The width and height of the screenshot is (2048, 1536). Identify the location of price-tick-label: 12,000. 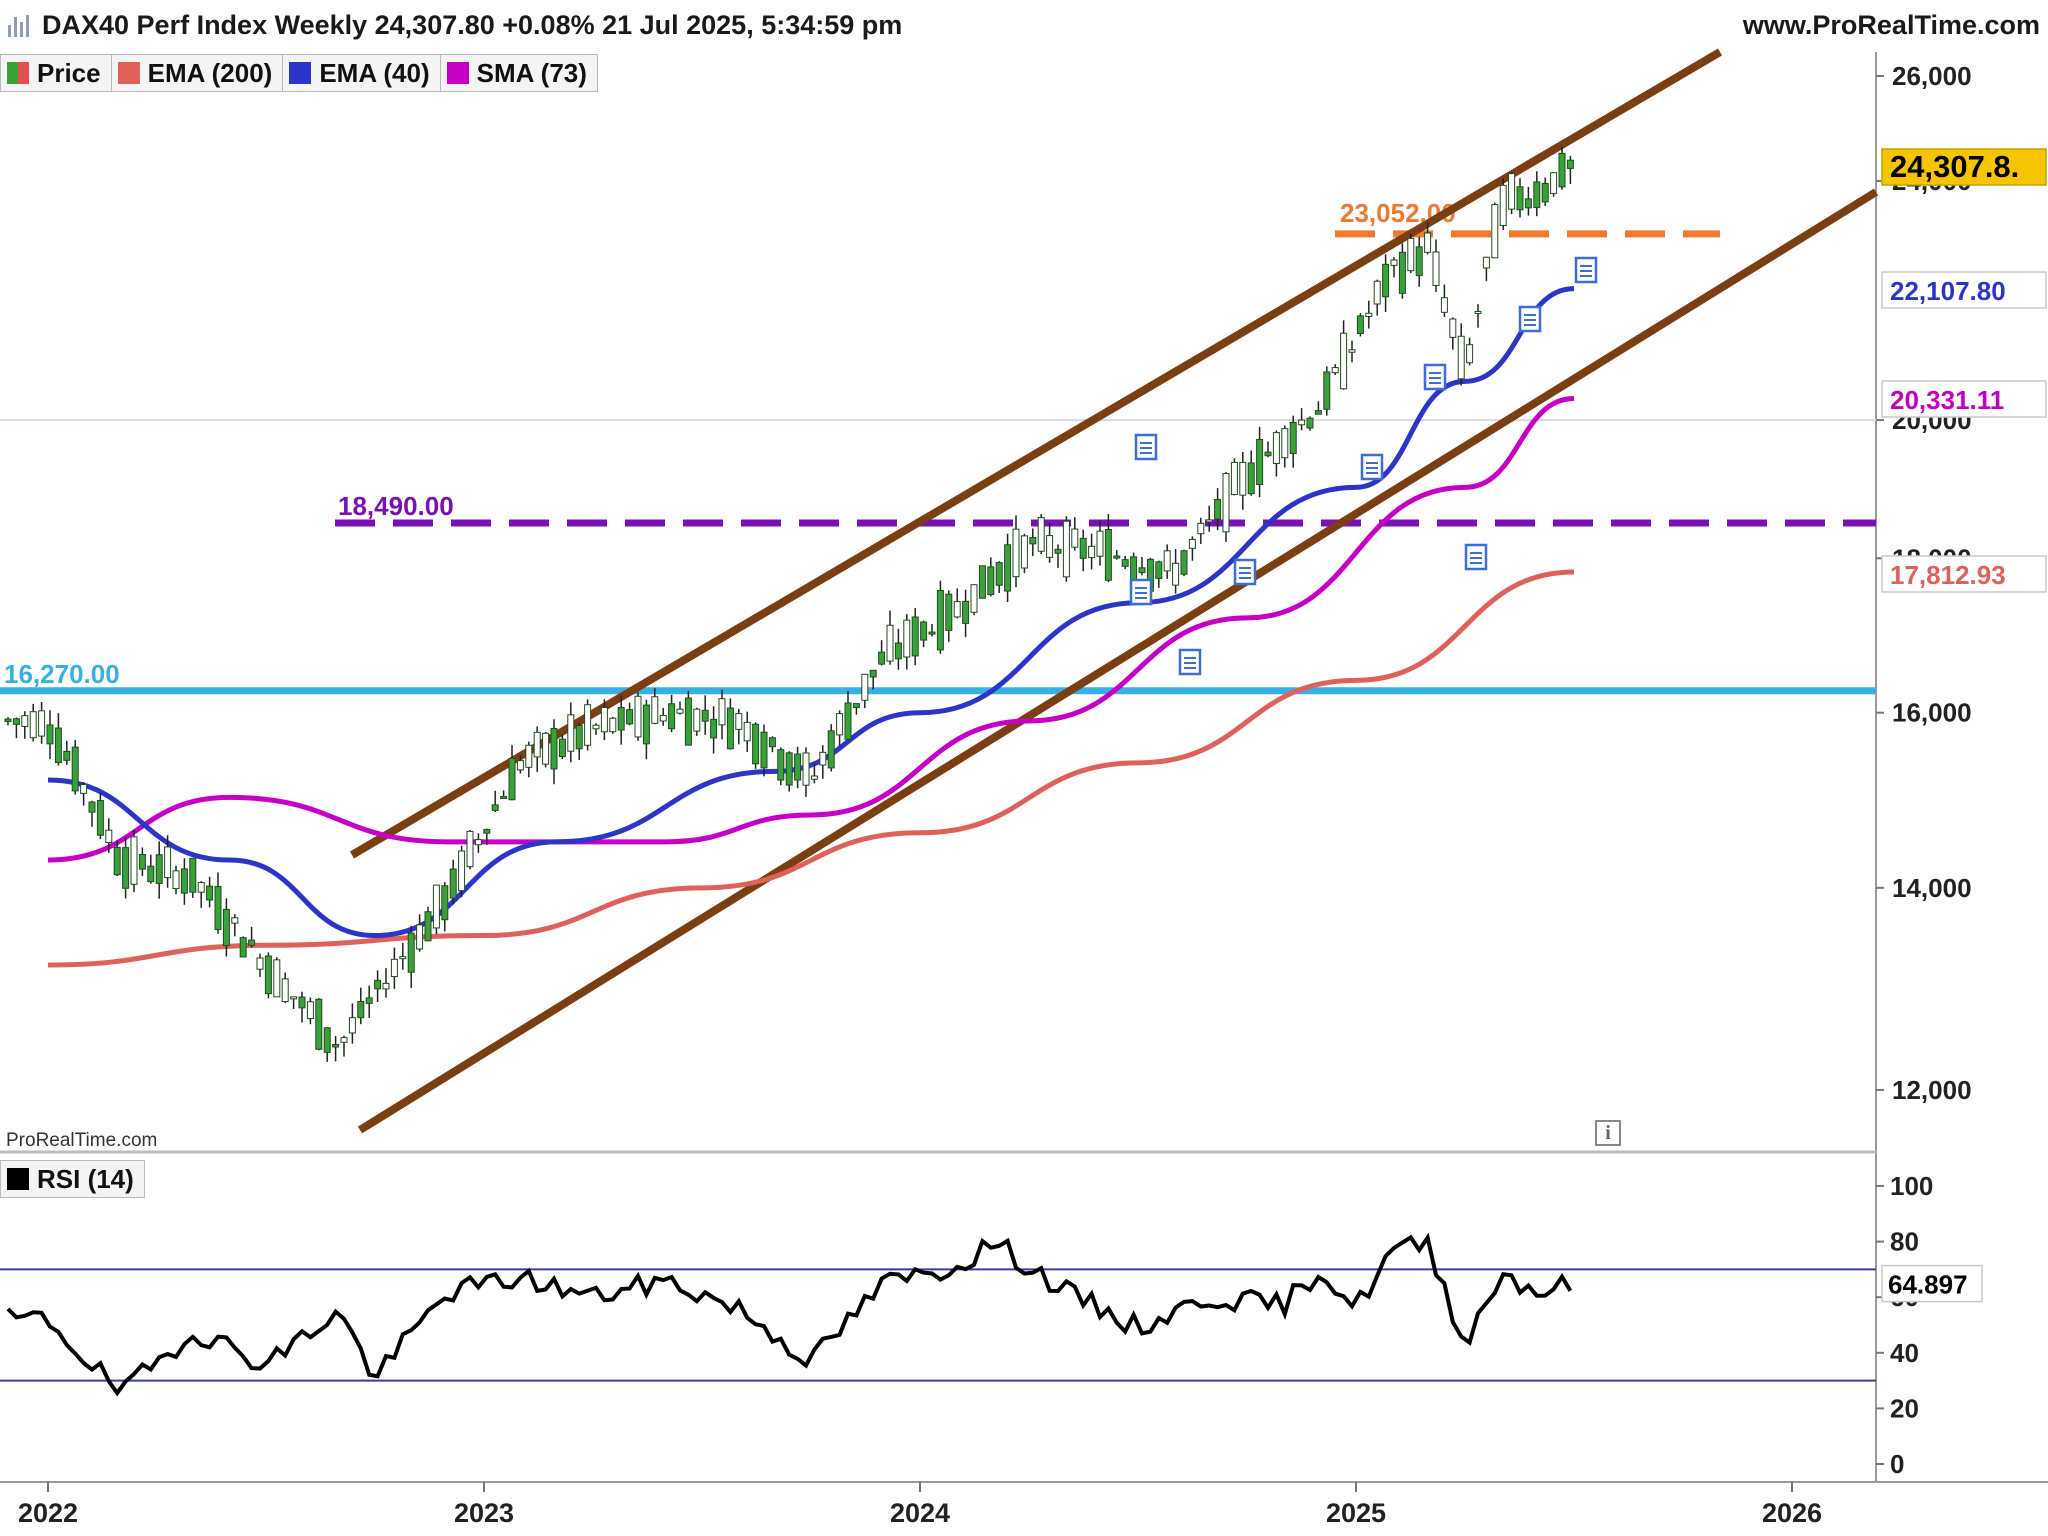
(1932, 1090).